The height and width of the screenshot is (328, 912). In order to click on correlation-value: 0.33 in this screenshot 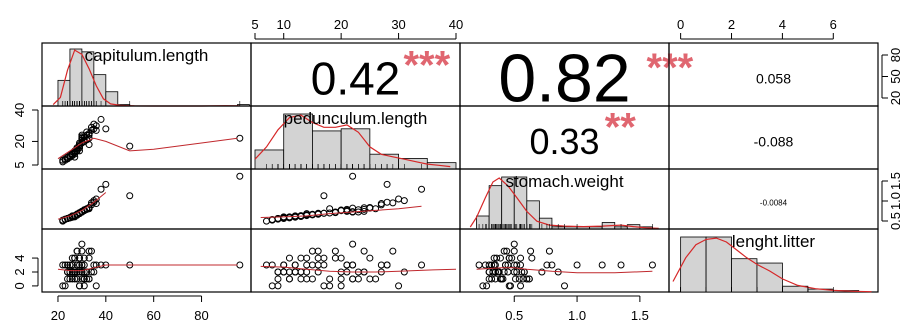, I will do `click(564, 141)`.